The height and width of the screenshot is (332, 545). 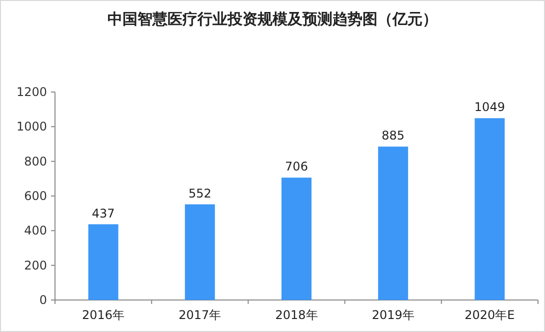 What do you see at coordinates (200, 193) in the screenshot?
I see `data-label: 552` at bounding box center [200, 193].